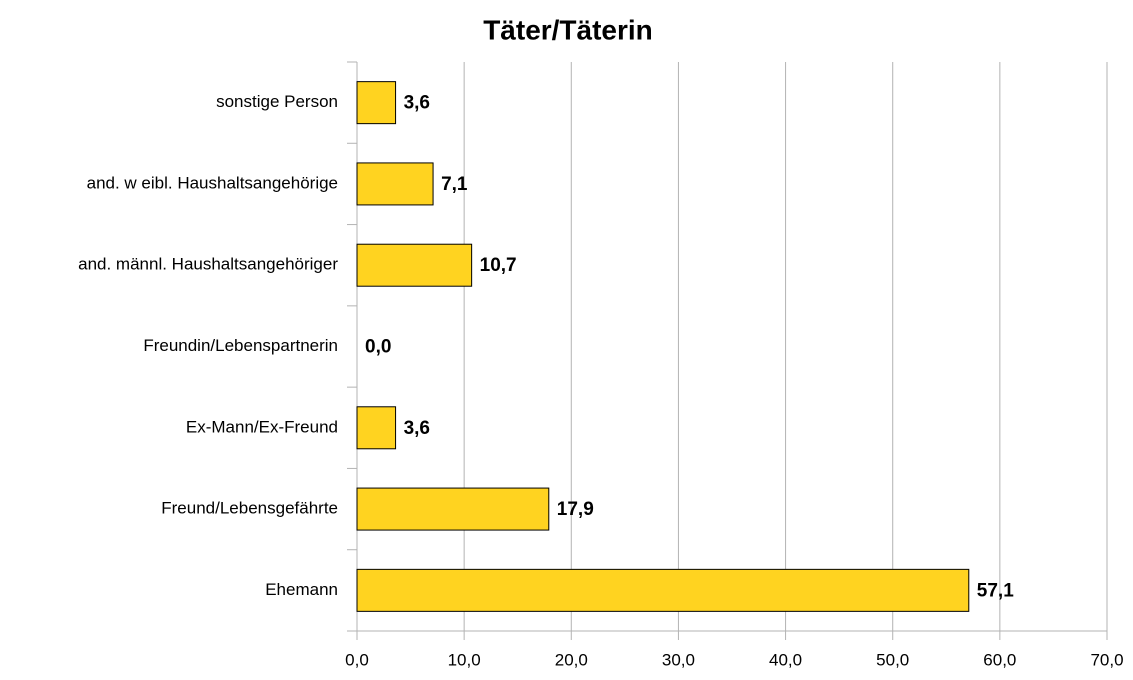 Image resolution: width=1133 pixels, height=680 pixels. What do you see at coordinates (249, 508) in the screenshot?
I see `y-tick-label: Freund/Lebensgefährte` at bounding box center [249, 508].